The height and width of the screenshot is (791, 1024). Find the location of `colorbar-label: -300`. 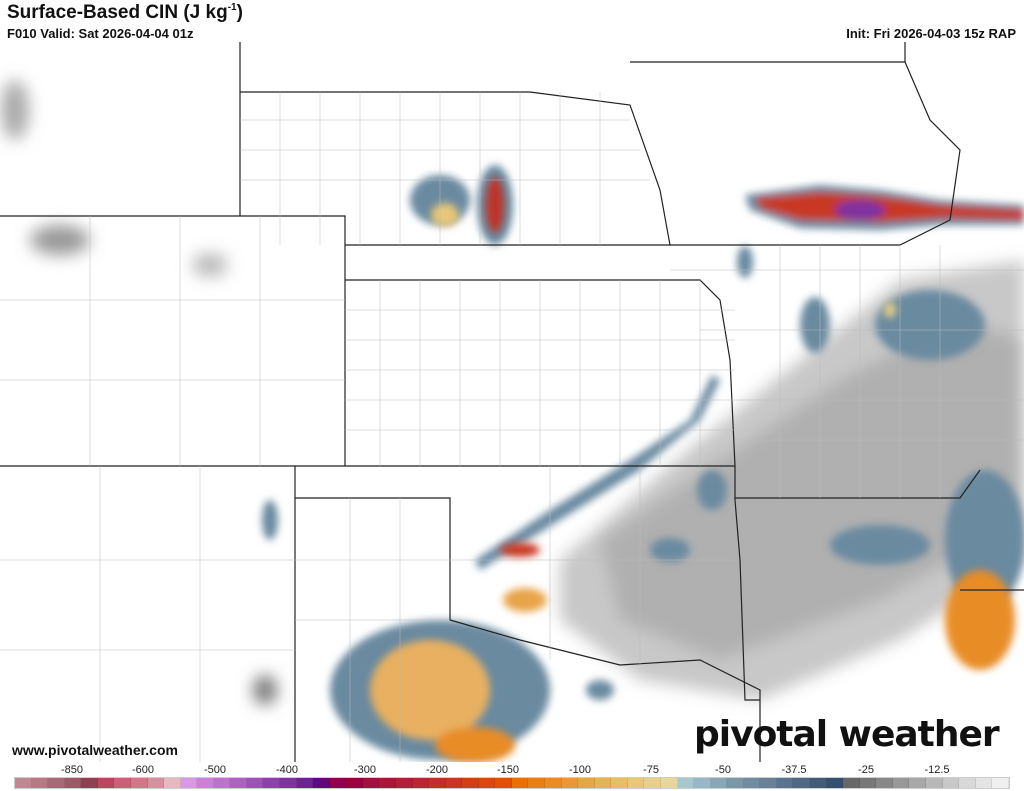

colorbar-label: -300 is located at coordinates (365, 770).